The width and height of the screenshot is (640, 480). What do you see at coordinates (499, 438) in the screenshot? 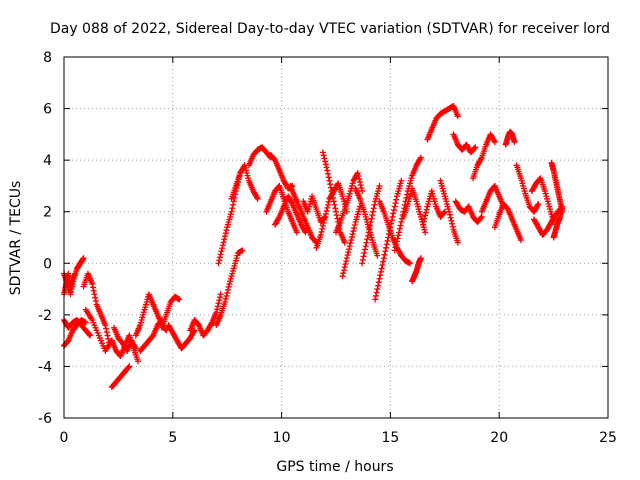
I see `x-tick-label: 20` at bounding box center [499, 438].